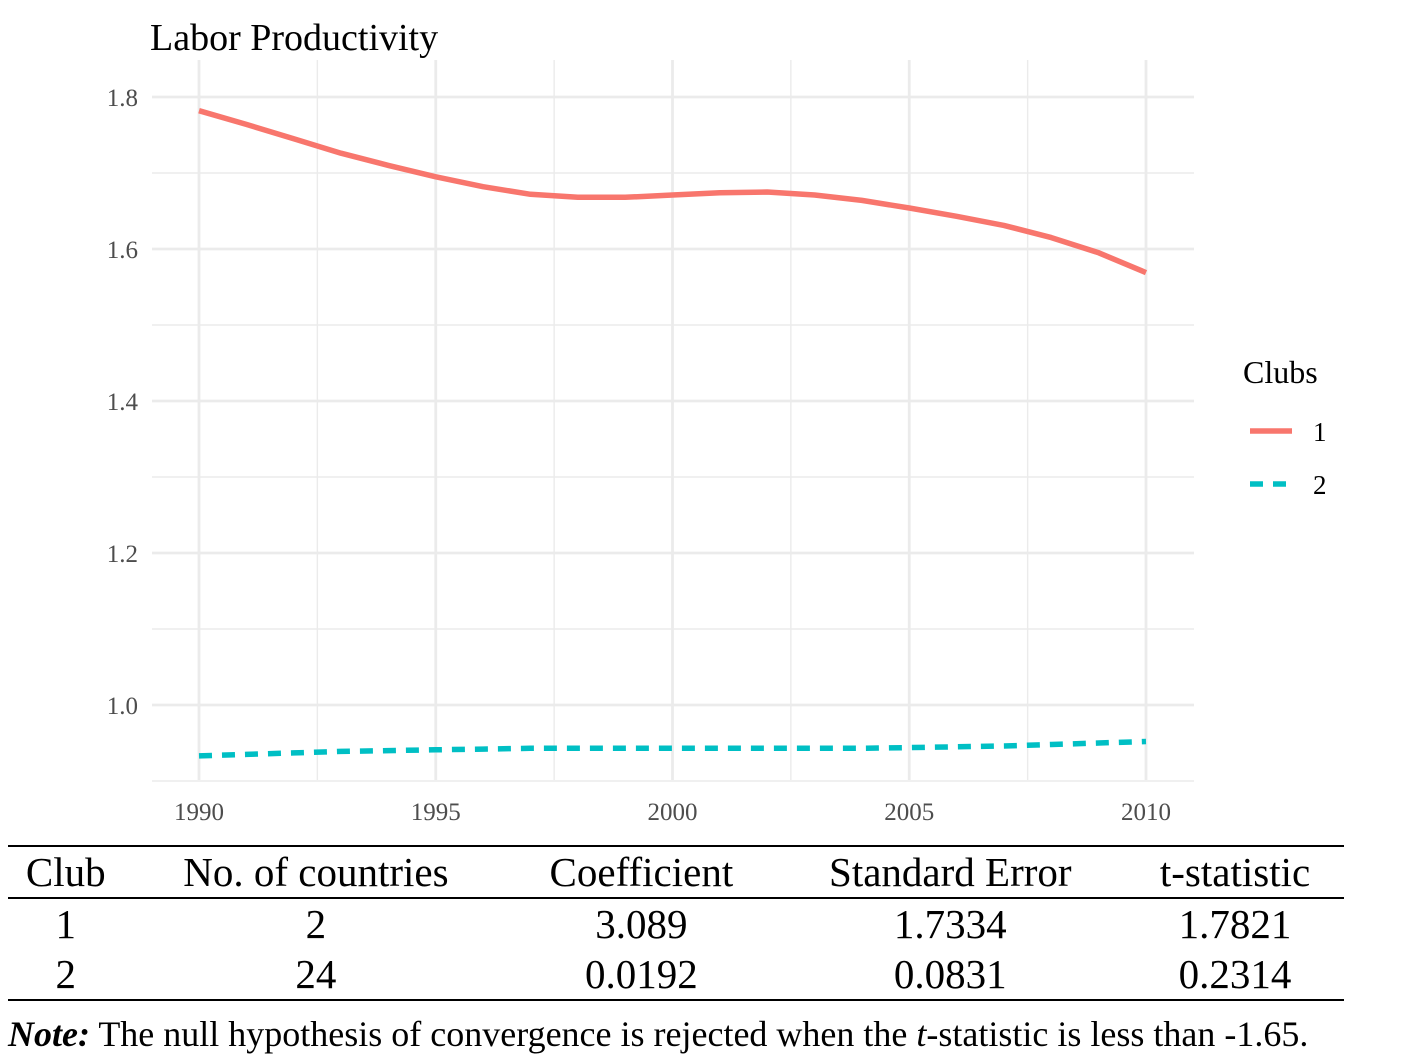 The width and height of the screenshot is (1428, 1058). I want to click on cell-club: 1, so click(66, 924).